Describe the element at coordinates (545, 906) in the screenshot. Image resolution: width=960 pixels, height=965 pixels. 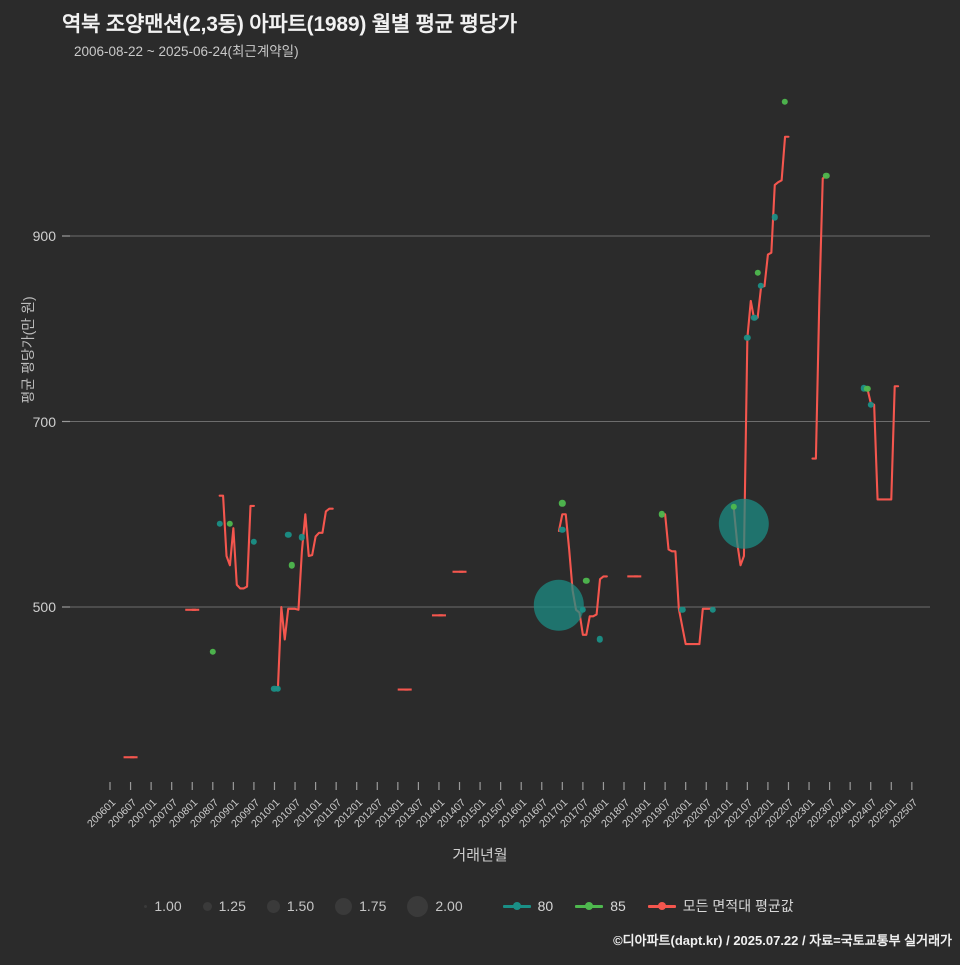
I see `legend-series-label: 80` at that location.